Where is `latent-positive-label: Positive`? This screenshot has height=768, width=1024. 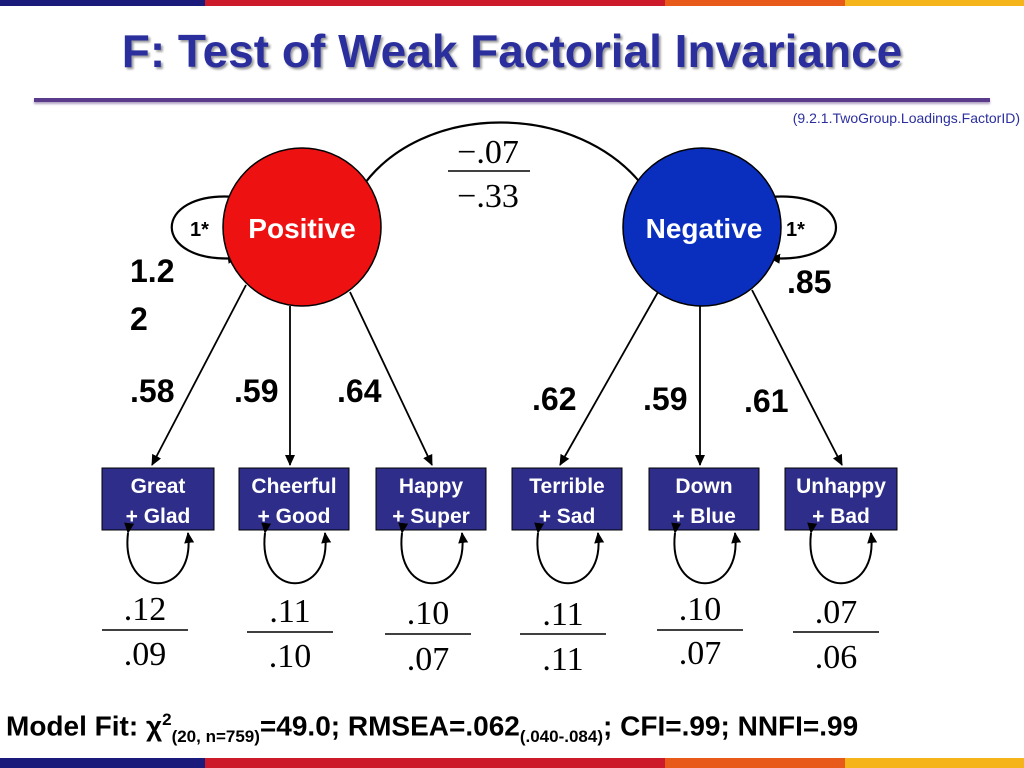
latent-positive-label: Positive is located at coordinates (301, 228).